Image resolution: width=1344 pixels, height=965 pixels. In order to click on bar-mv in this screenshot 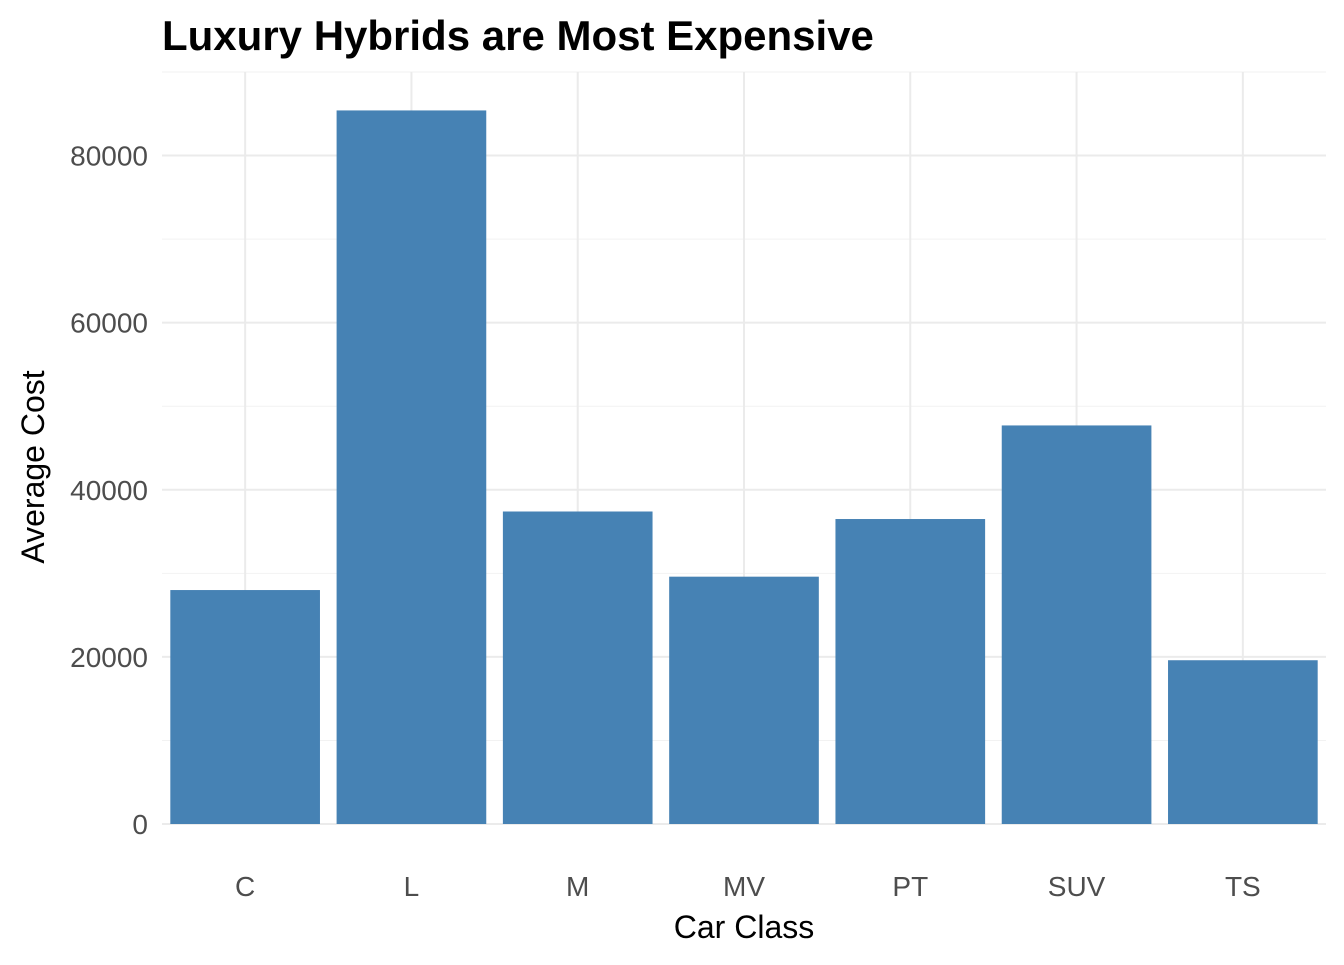, I will do `click(744, 700)`.